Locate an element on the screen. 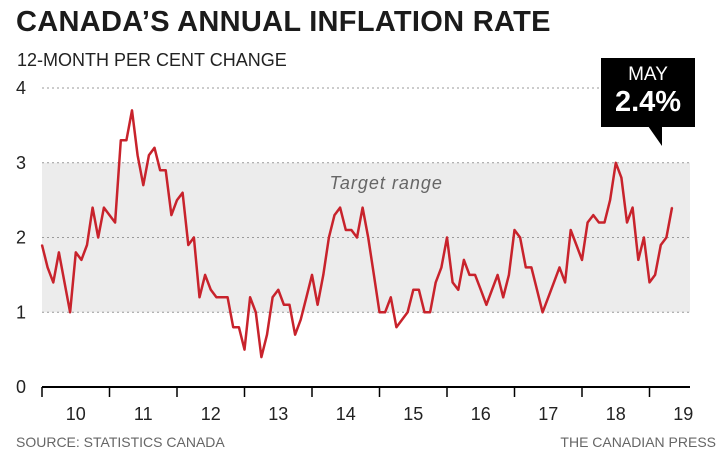  latest-value-callout: MAY 2.4% is located at coordinates (648, 92).